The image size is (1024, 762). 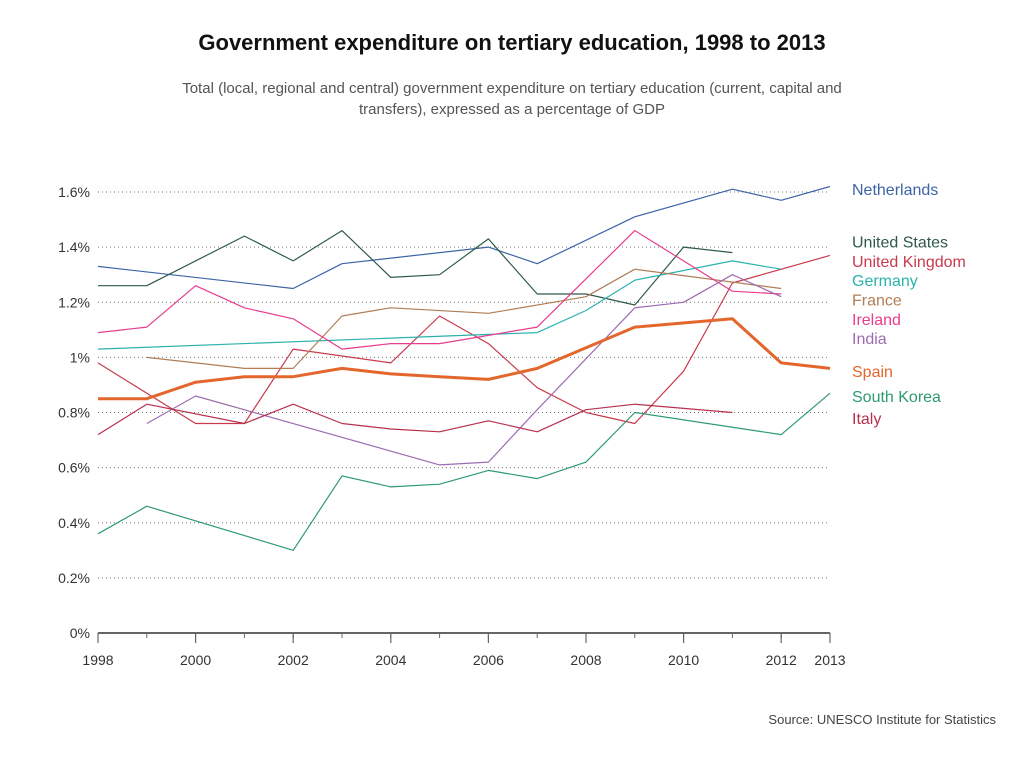 What do you see at coordinates (829, 660) in the screenshot?
I see `x-tick-label: 2013` at bounding box center [829, 660].